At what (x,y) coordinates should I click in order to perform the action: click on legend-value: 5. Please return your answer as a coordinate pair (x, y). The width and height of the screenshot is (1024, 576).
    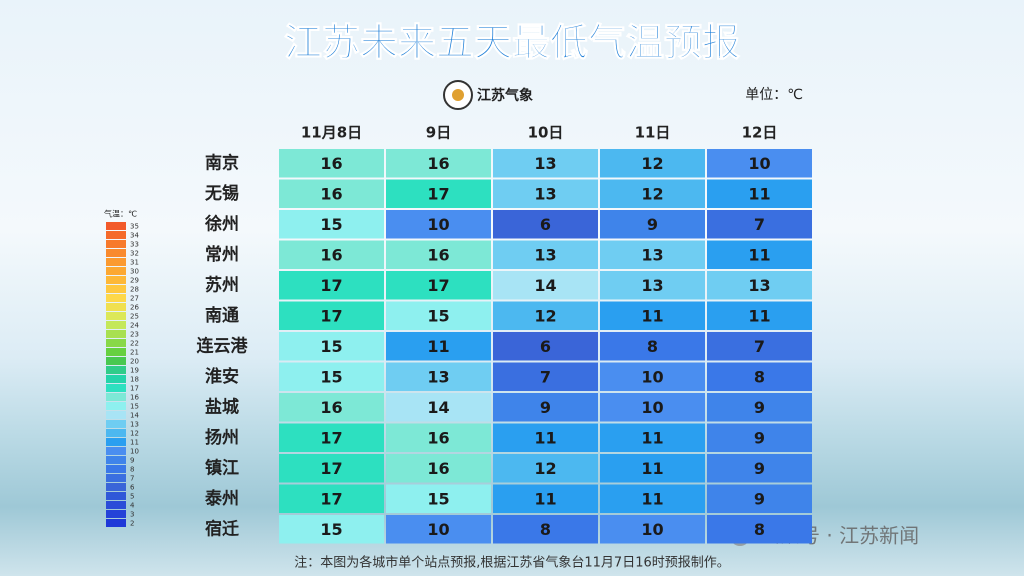
    Looking at the image, I should click on (132, 497).